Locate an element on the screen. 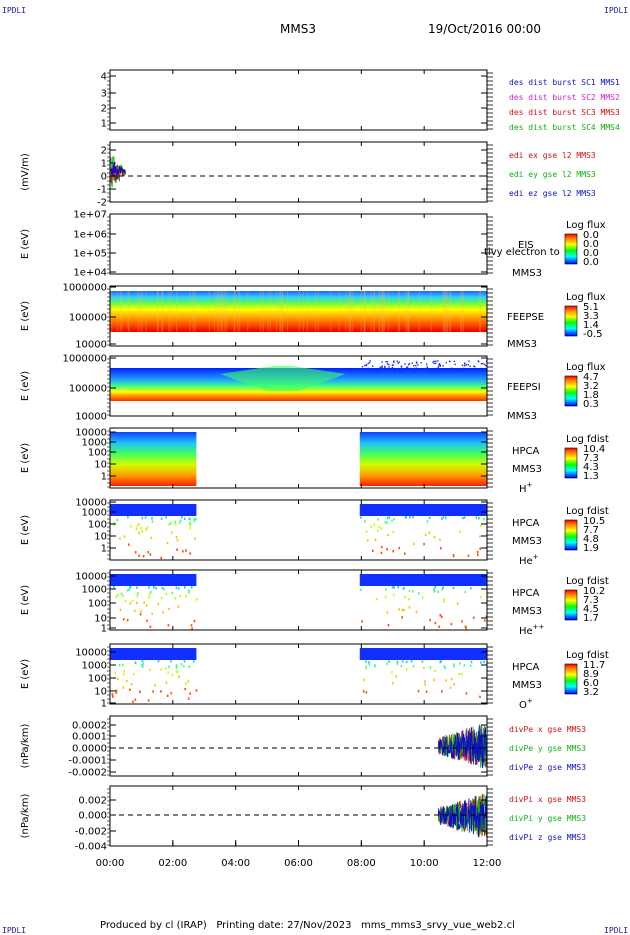  colorbar is located at coordinates (571, 463).